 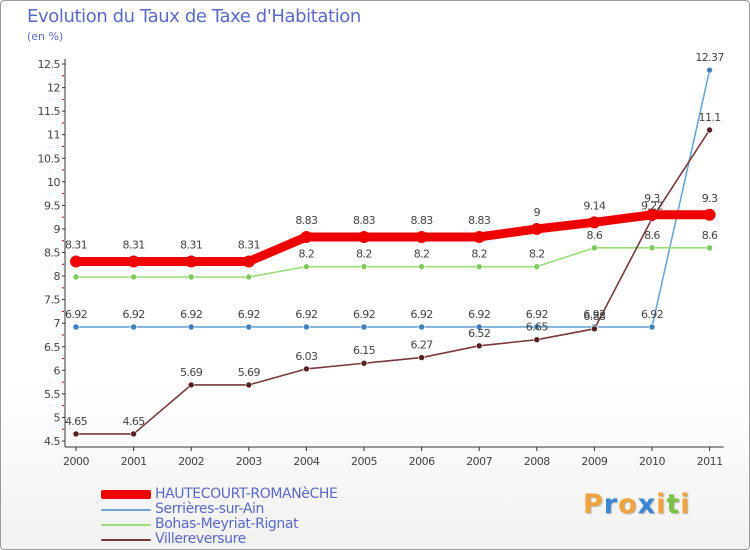 What do you see at coordinates (652, 461) in the screenshot?
I see `x-tick-label: 2010` at bounding box center [652, 461].